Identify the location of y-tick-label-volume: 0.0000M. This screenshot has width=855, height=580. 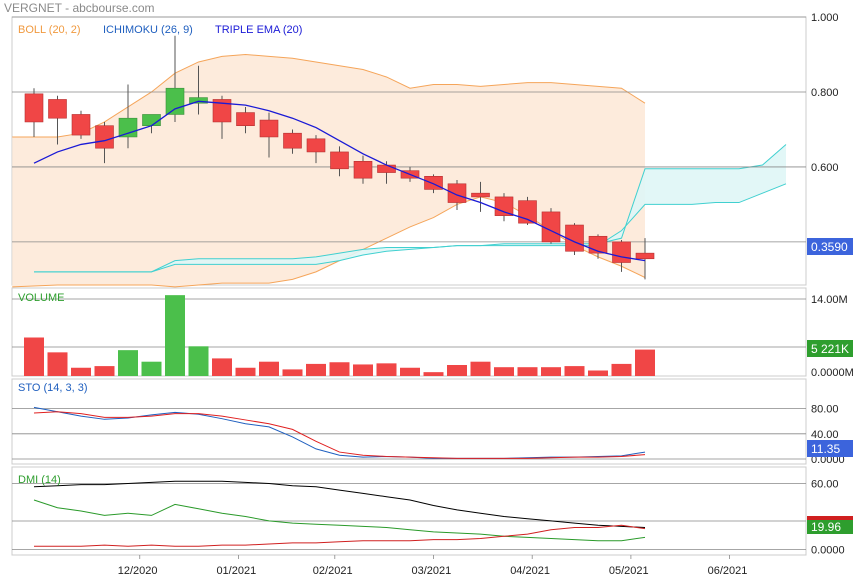
(832, 373).